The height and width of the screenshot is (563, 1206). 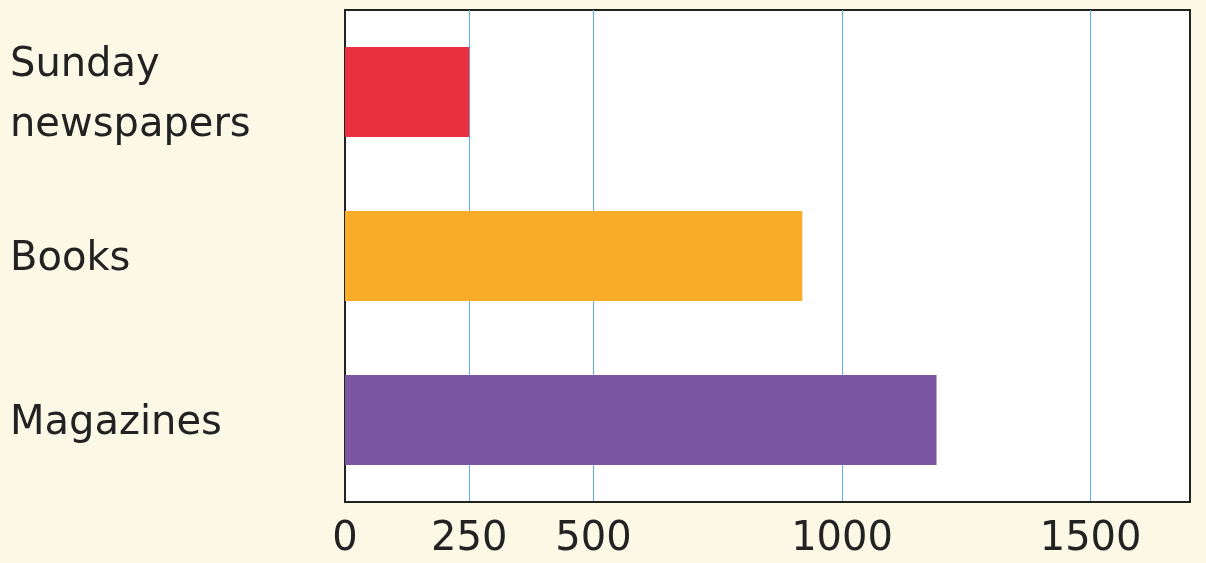 What do you see at coordinates (1090, 536) in the screenshot?
I see `x-tick-label: 1500` at bounding box center [1090, 536].